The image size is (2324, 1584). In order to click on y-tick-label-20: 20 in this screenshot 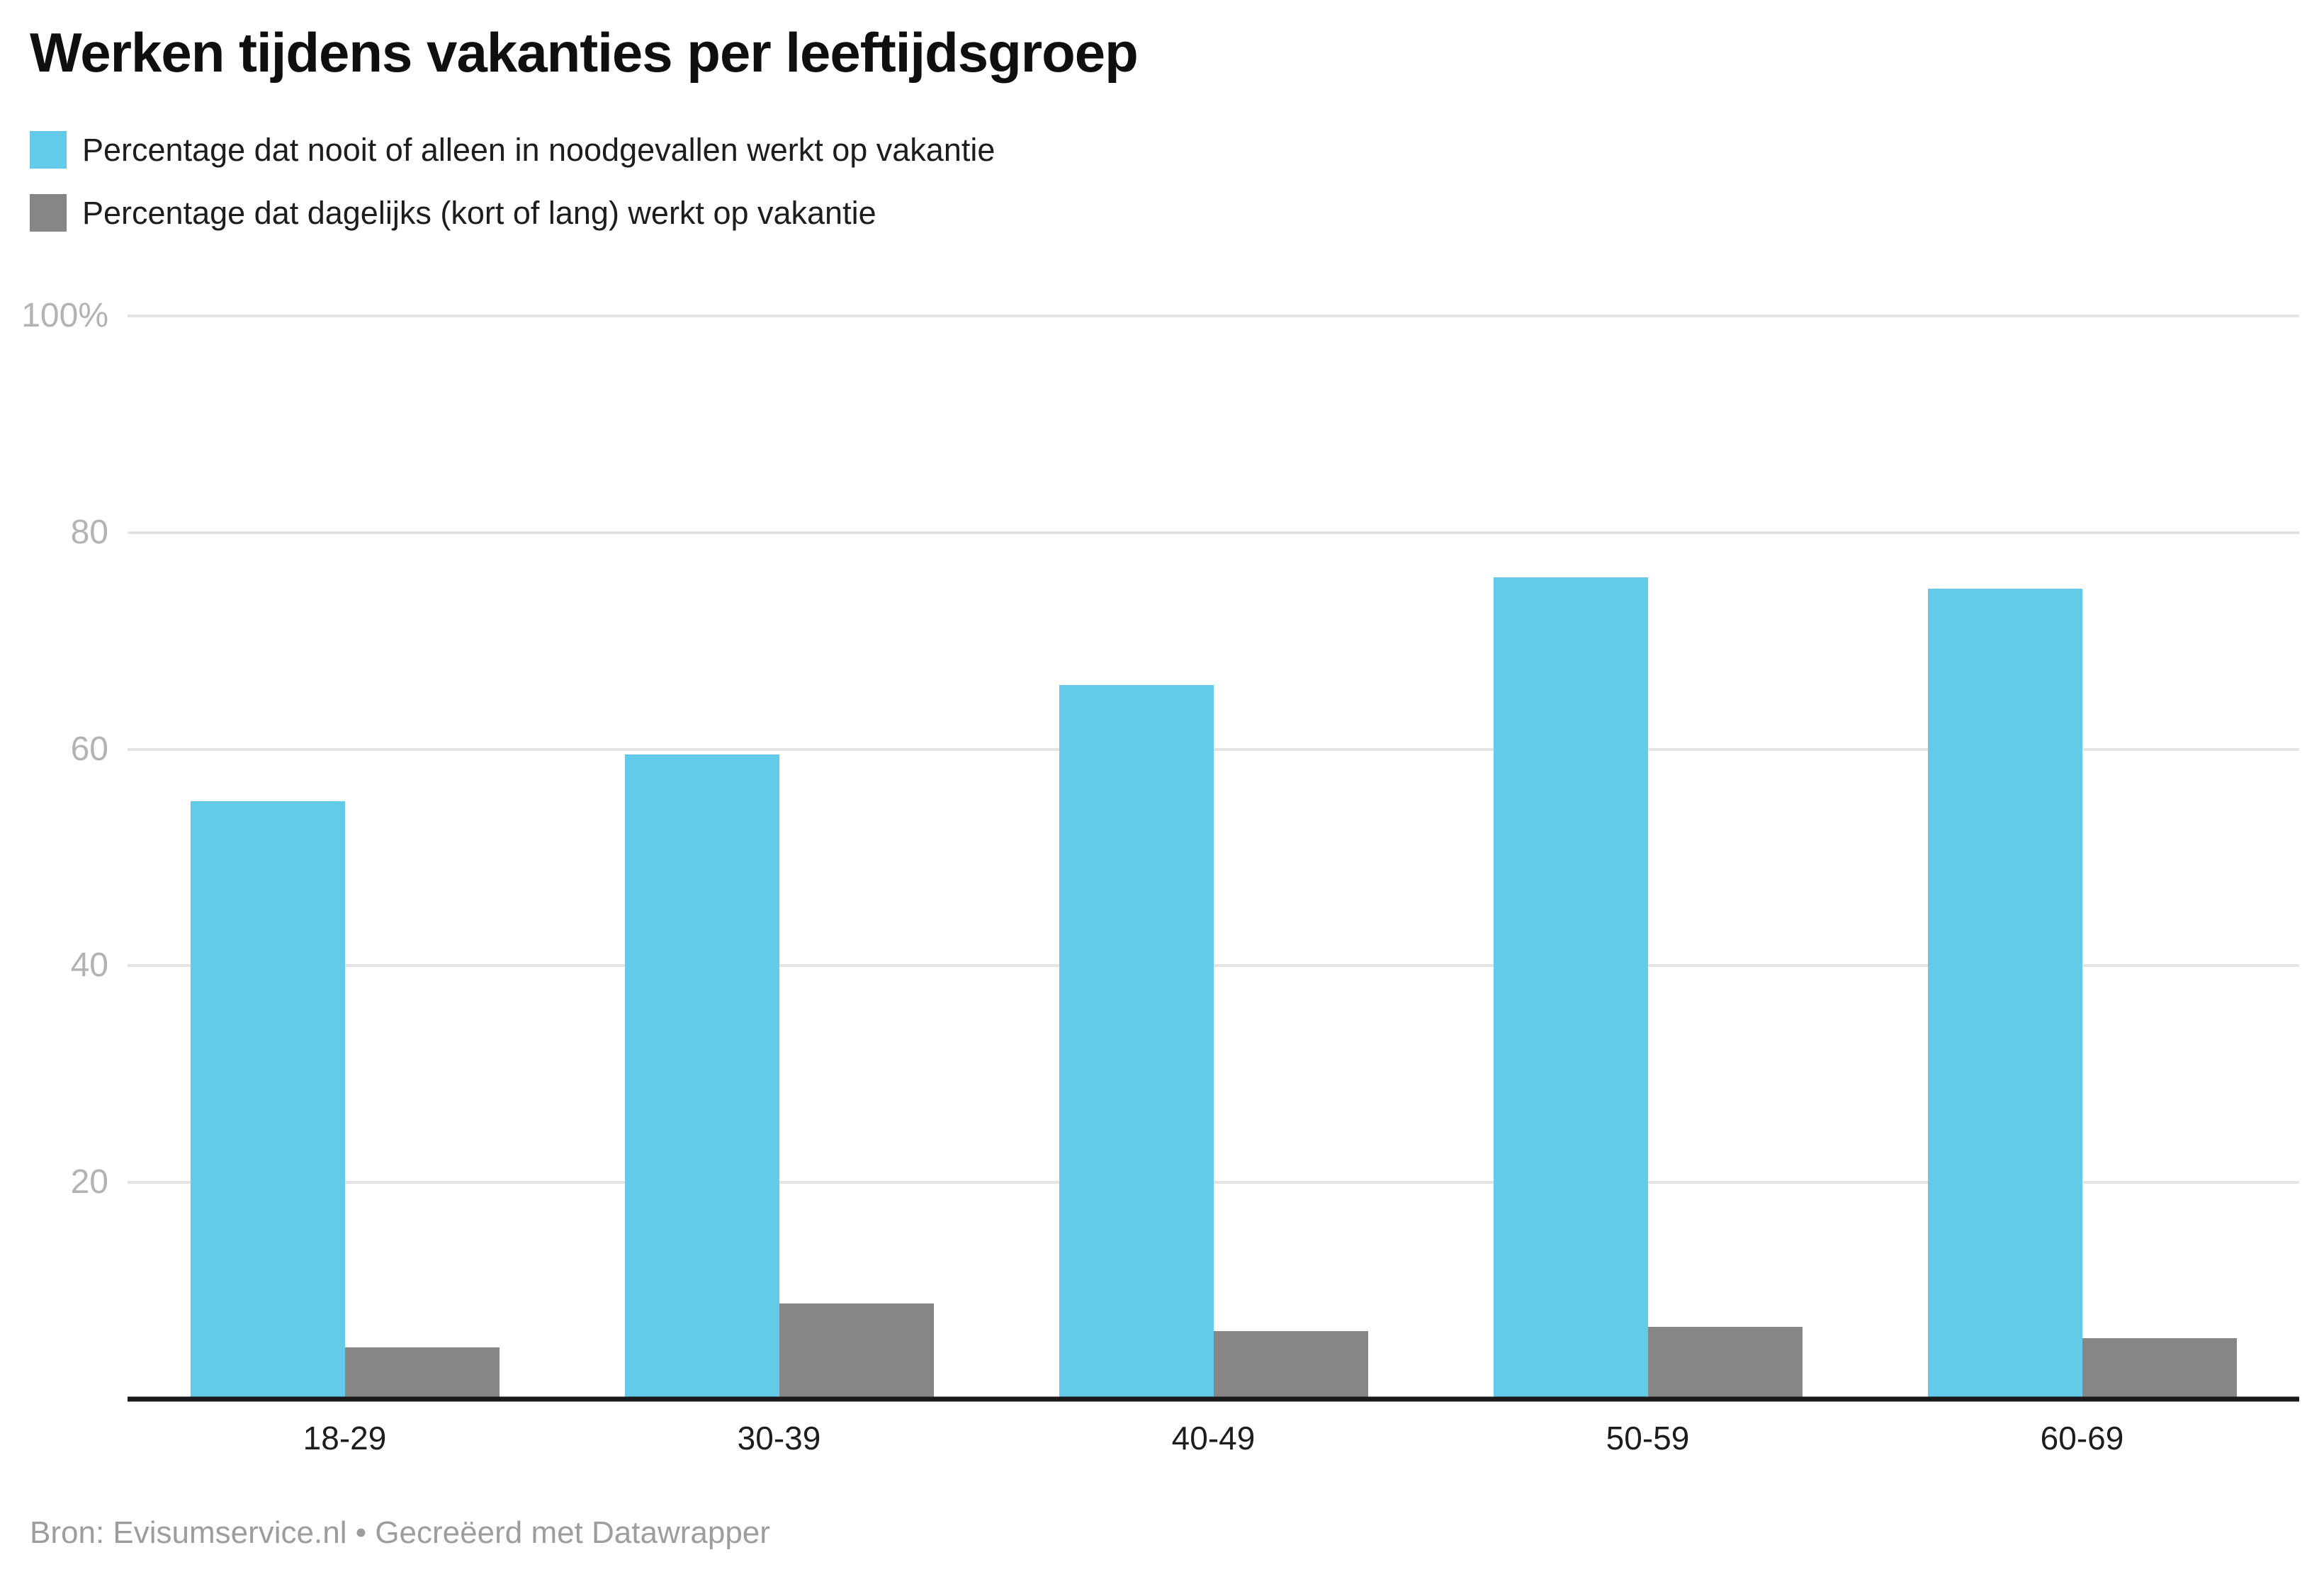, I will do `click(89, 1182)`.